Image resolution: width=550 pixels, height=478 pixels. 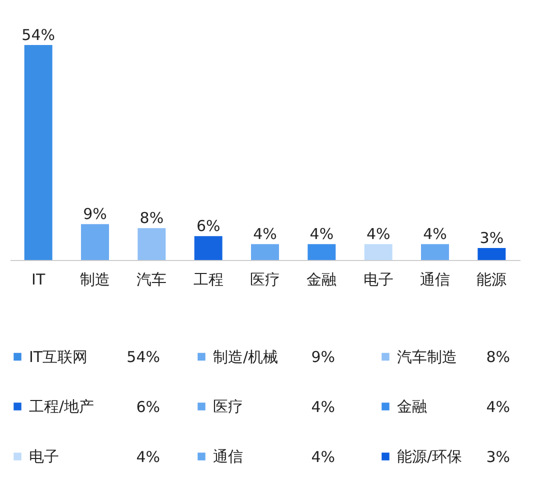 I want to click on data-label: 3%, so click(x=492, y=238).